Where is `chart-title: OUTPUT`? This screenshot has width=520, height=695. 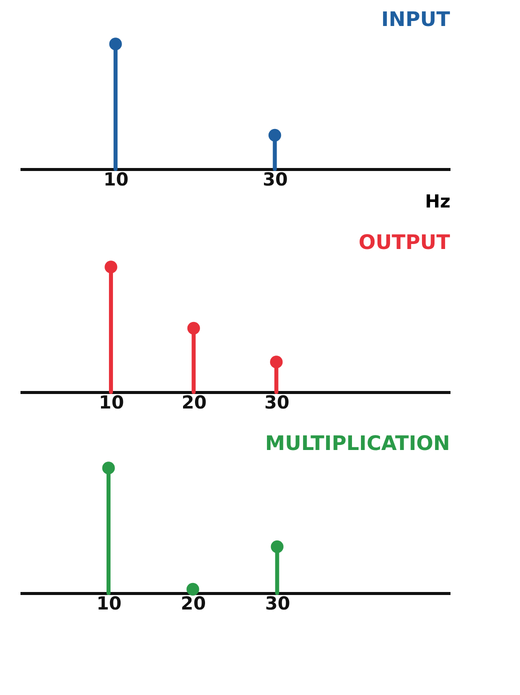 chart-title: OUTPUT is located at coordinates (404, 242).